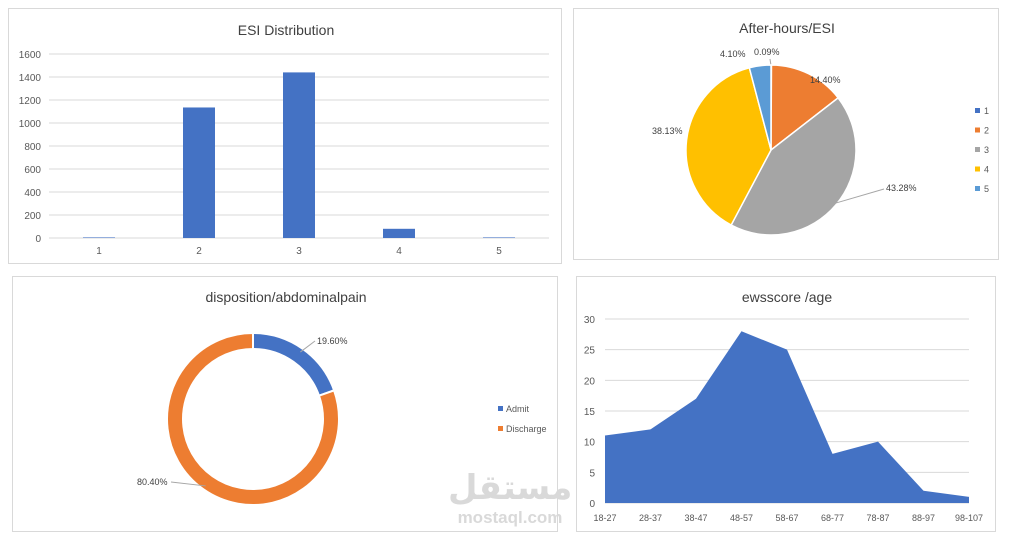  What do you see at coordinates (32, 216) in the screenshot?
I see `y-tick-label: 200` at bounding box center [32, 216].